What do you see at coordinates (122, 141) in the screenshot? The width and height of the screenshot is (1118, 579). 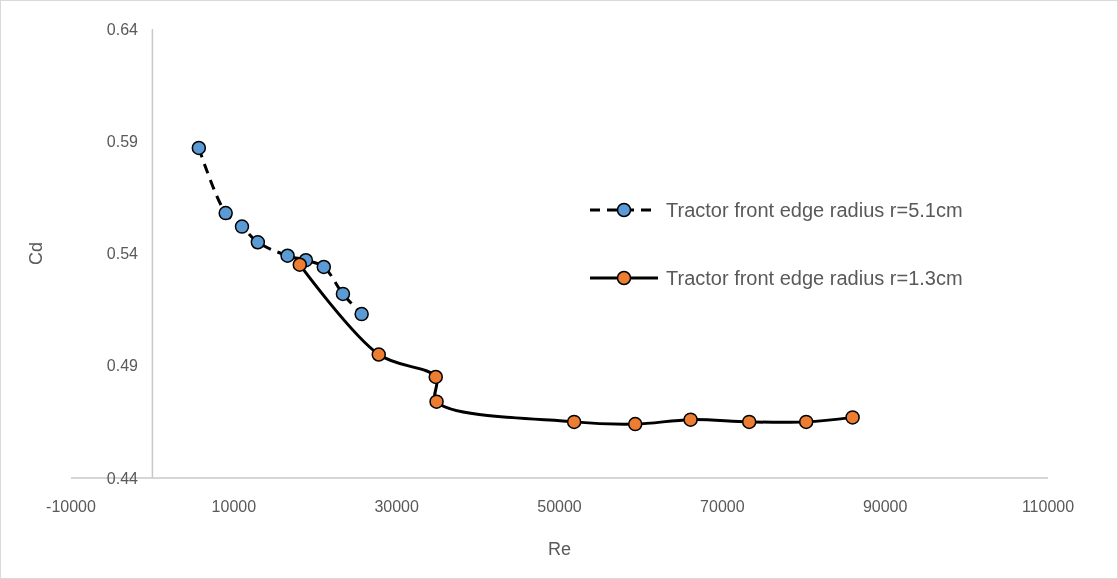 I see `y-tick-label: 0.59` at bounding box center [122, 141].